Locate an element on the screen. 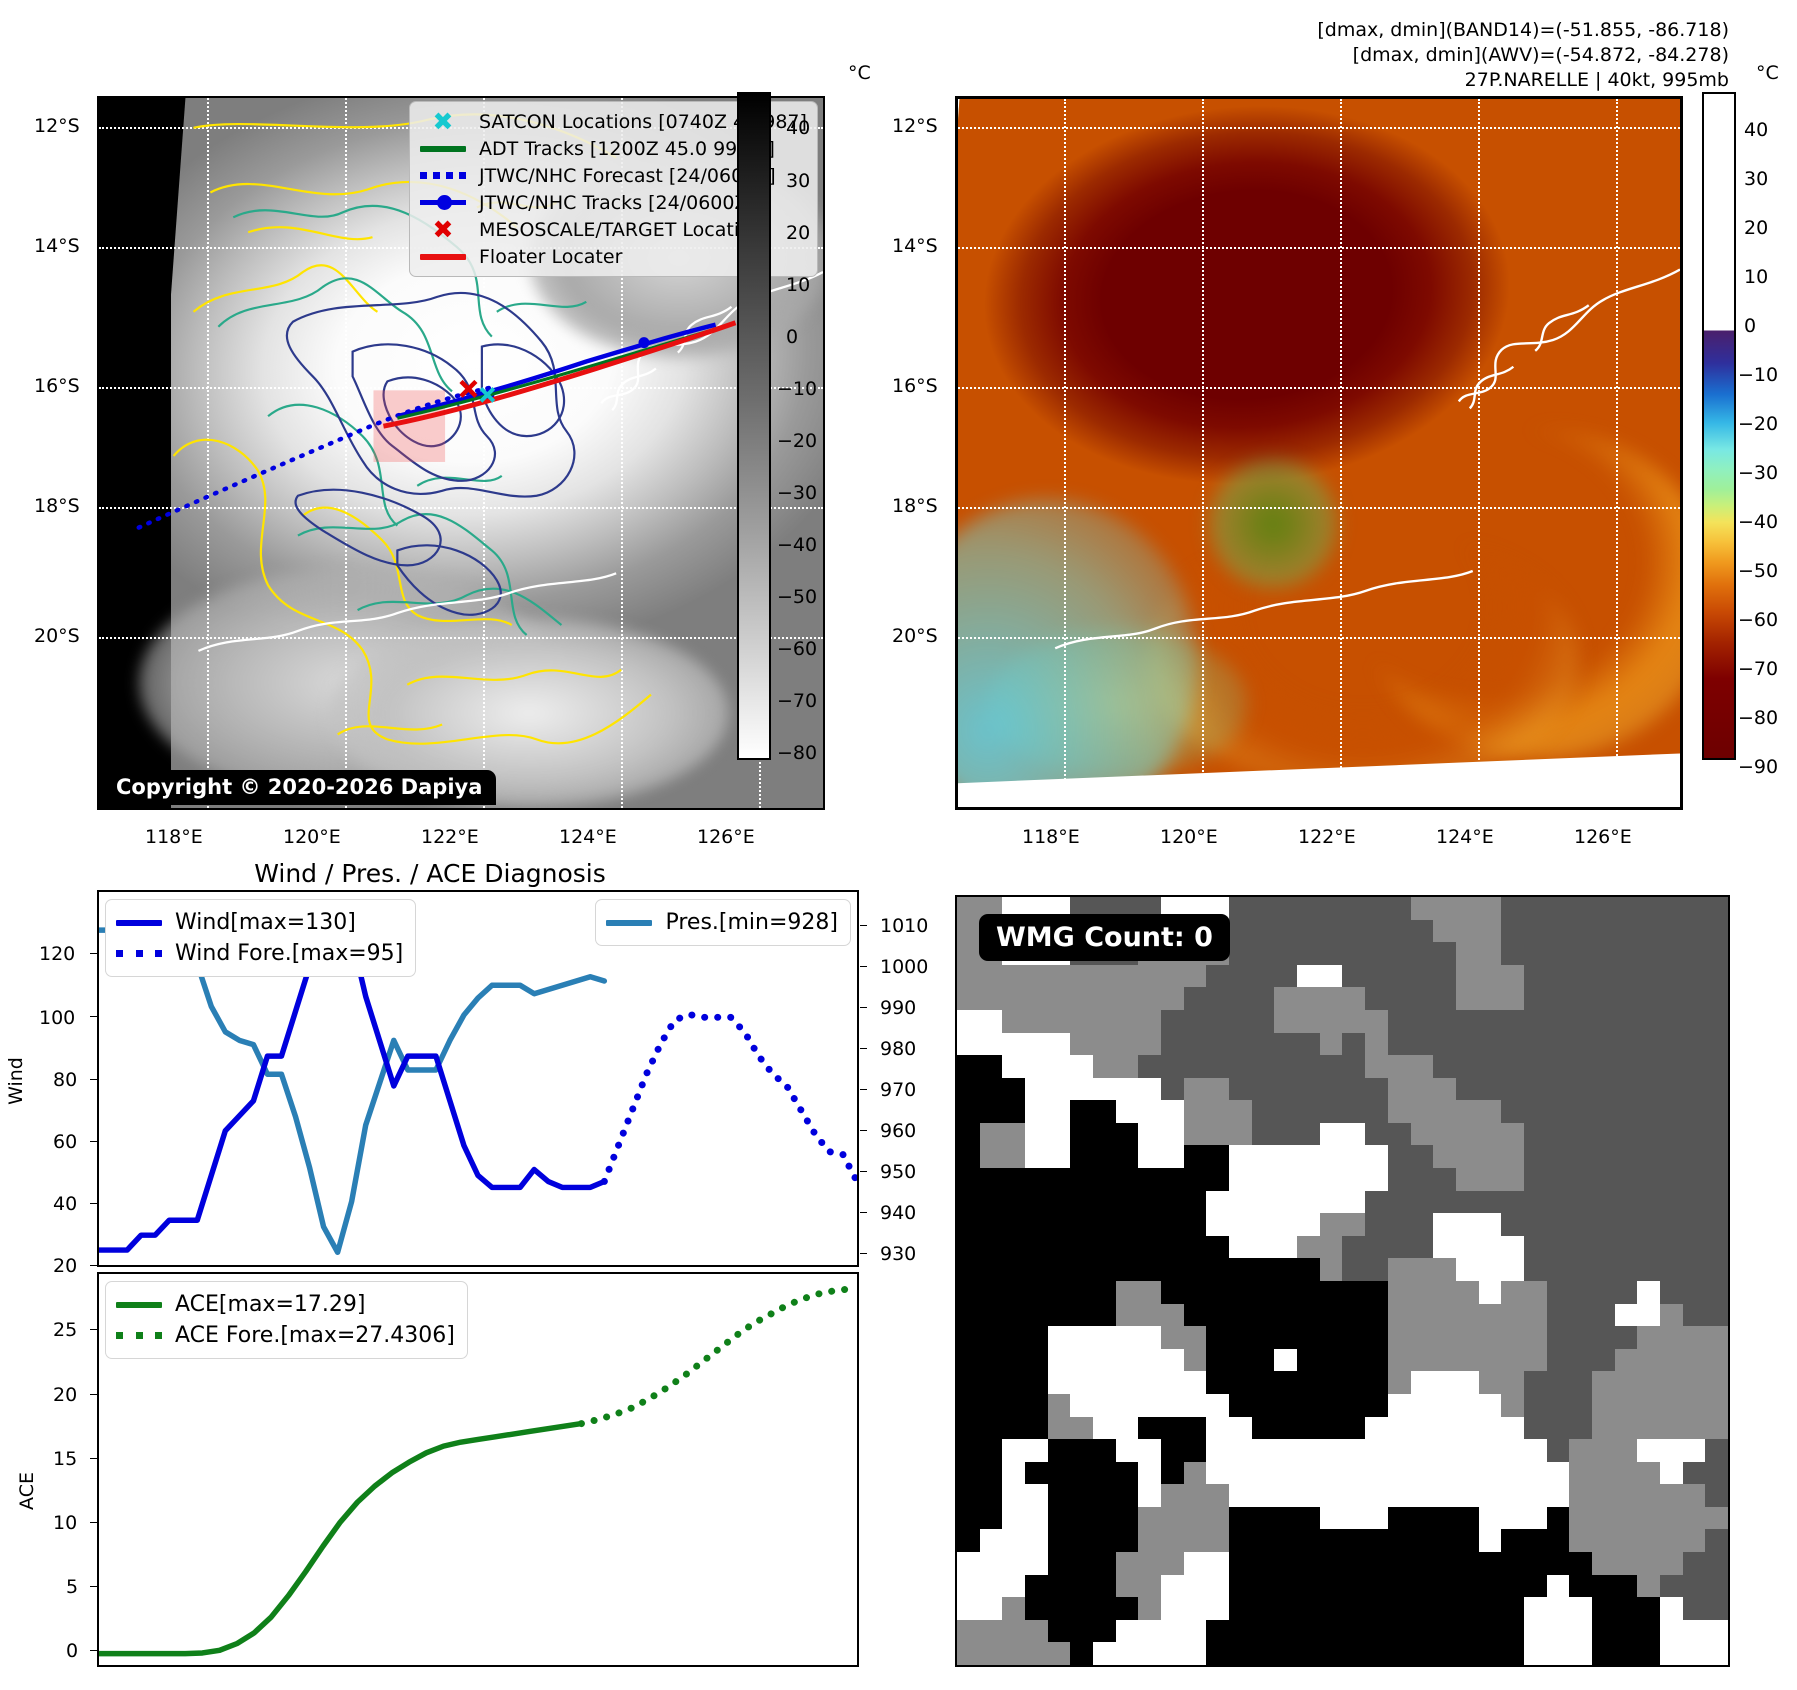 The height and width of the screenshot is (1690, 1797). ir-cb-tick-40: 40 is located at coordinates (798, 128).